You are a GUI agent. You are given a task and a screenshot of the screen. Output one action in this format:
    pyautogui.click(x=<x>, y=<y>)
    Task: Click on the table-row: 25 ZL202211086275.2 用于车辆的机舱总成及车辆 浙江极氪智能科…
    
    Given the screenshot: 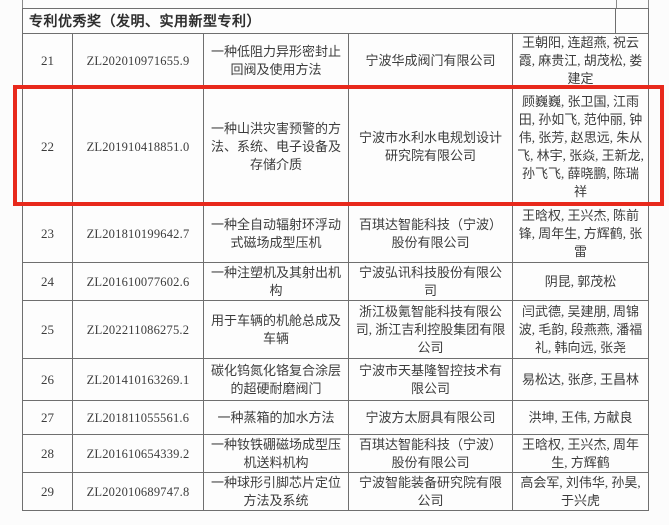 What is the action you would take?
    pyautogui.click(x=335, y=330)
    